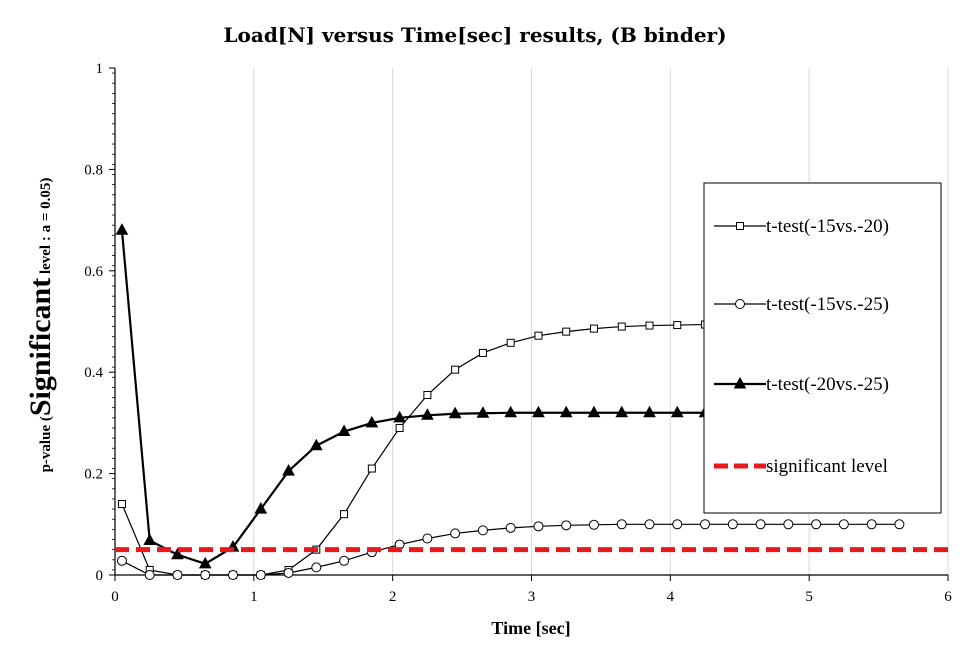  I want to click on y-tick-label: 0.2, so click(93, 475).